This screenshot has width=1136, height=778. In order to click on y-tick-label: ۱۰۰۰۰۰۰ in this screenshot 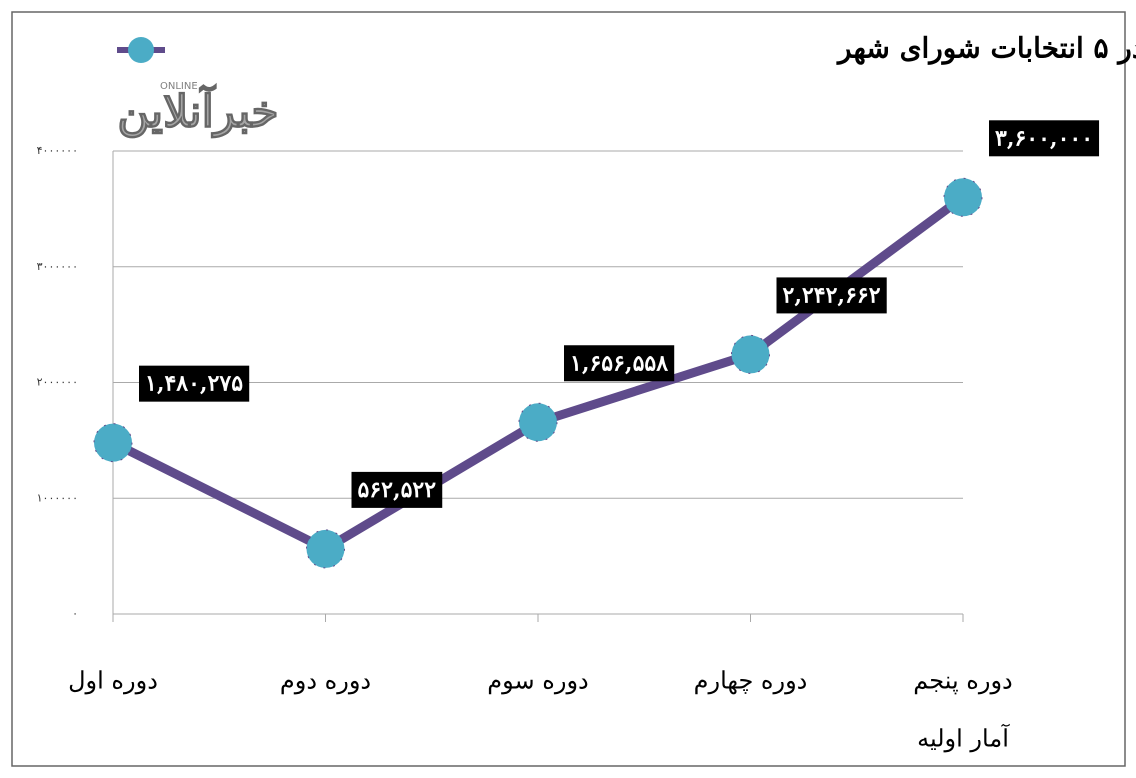, I will do `click(57, 497)`.